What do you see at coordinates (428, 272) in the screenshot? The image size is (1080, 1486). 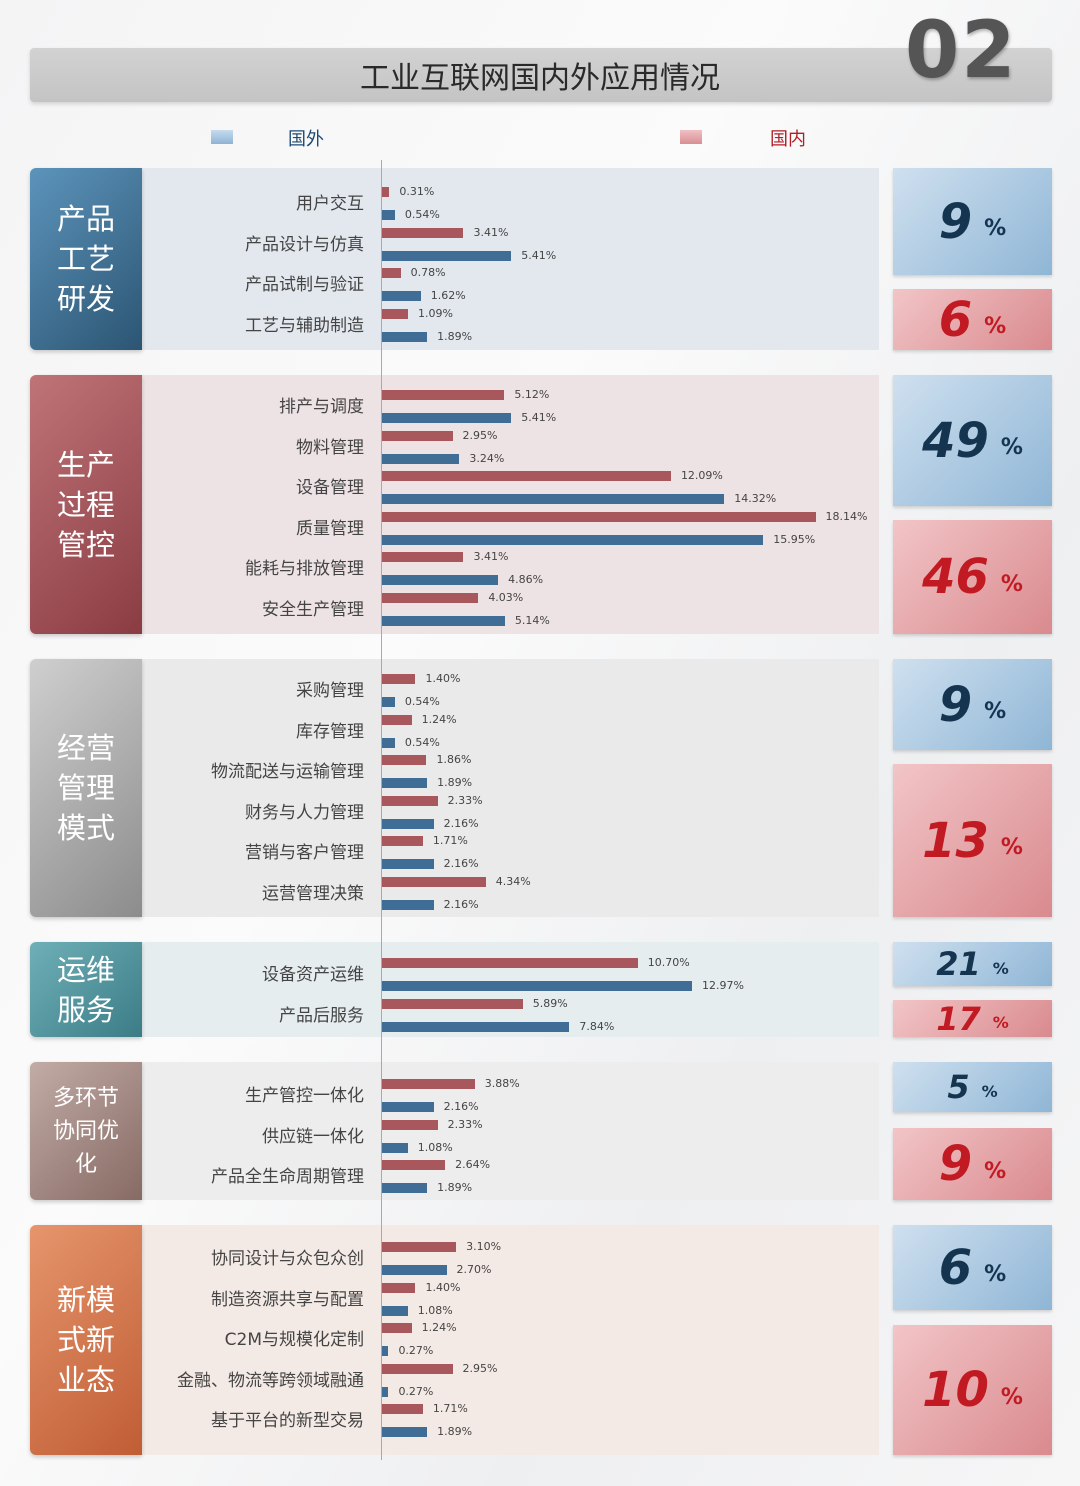 I see `bar-value-domestic: 0.78%` at bounding box center [428, 272].